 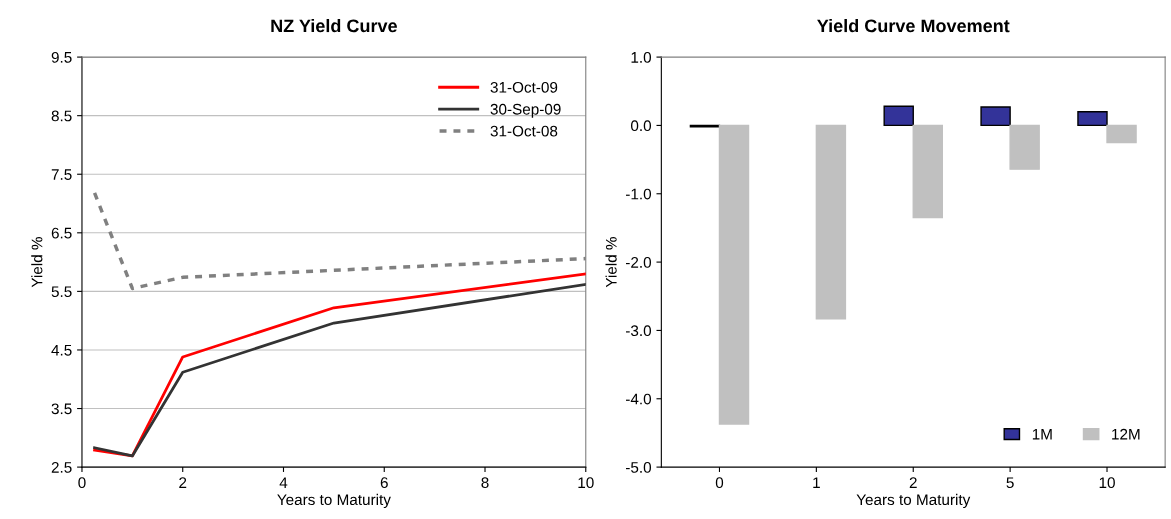 I want to click on y-tick-label: 8.5, so click(x=61, y=116).